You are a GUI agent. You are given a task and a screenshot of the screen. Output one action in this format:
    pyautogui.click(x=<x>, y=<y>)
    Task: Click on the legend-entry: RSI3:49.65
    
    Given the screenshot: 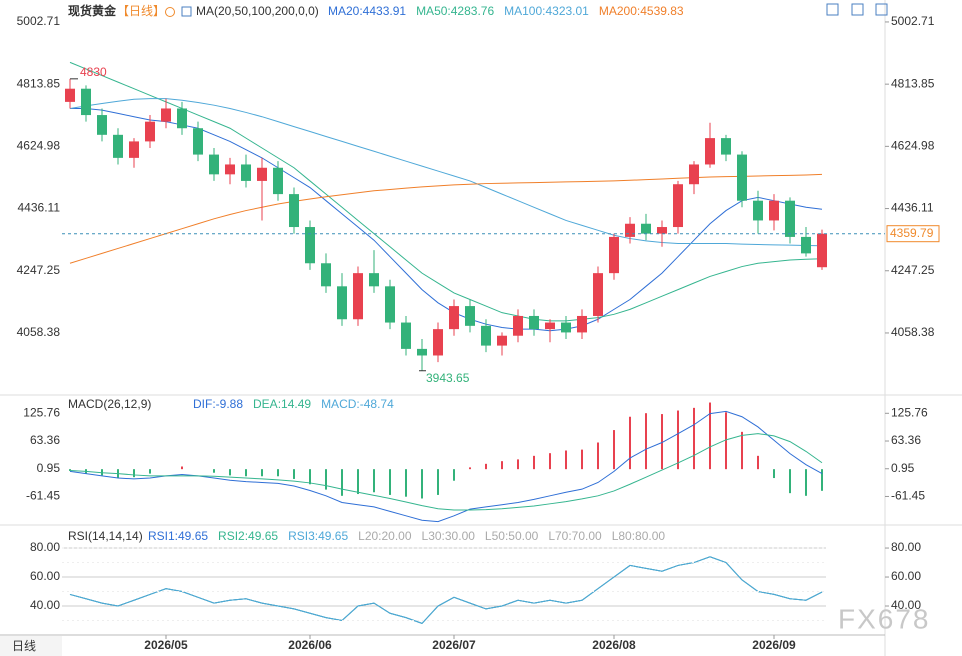 What is the action you would take?
    pyautogui.click(x=318, y=536)
    